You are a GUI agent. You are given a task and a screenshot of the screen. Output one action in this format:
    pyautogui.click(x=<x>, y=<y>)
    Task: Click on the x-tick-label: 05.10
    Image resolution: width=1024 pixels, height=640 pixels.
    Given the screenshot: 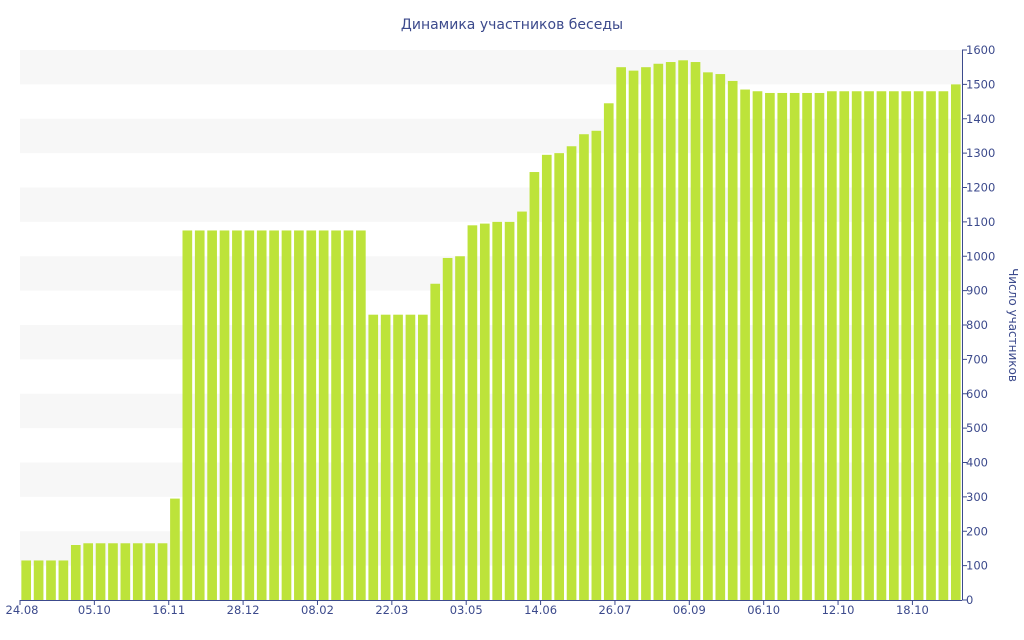 What is the action you would take?
    pyautogui.click(x=94, y=610)
    